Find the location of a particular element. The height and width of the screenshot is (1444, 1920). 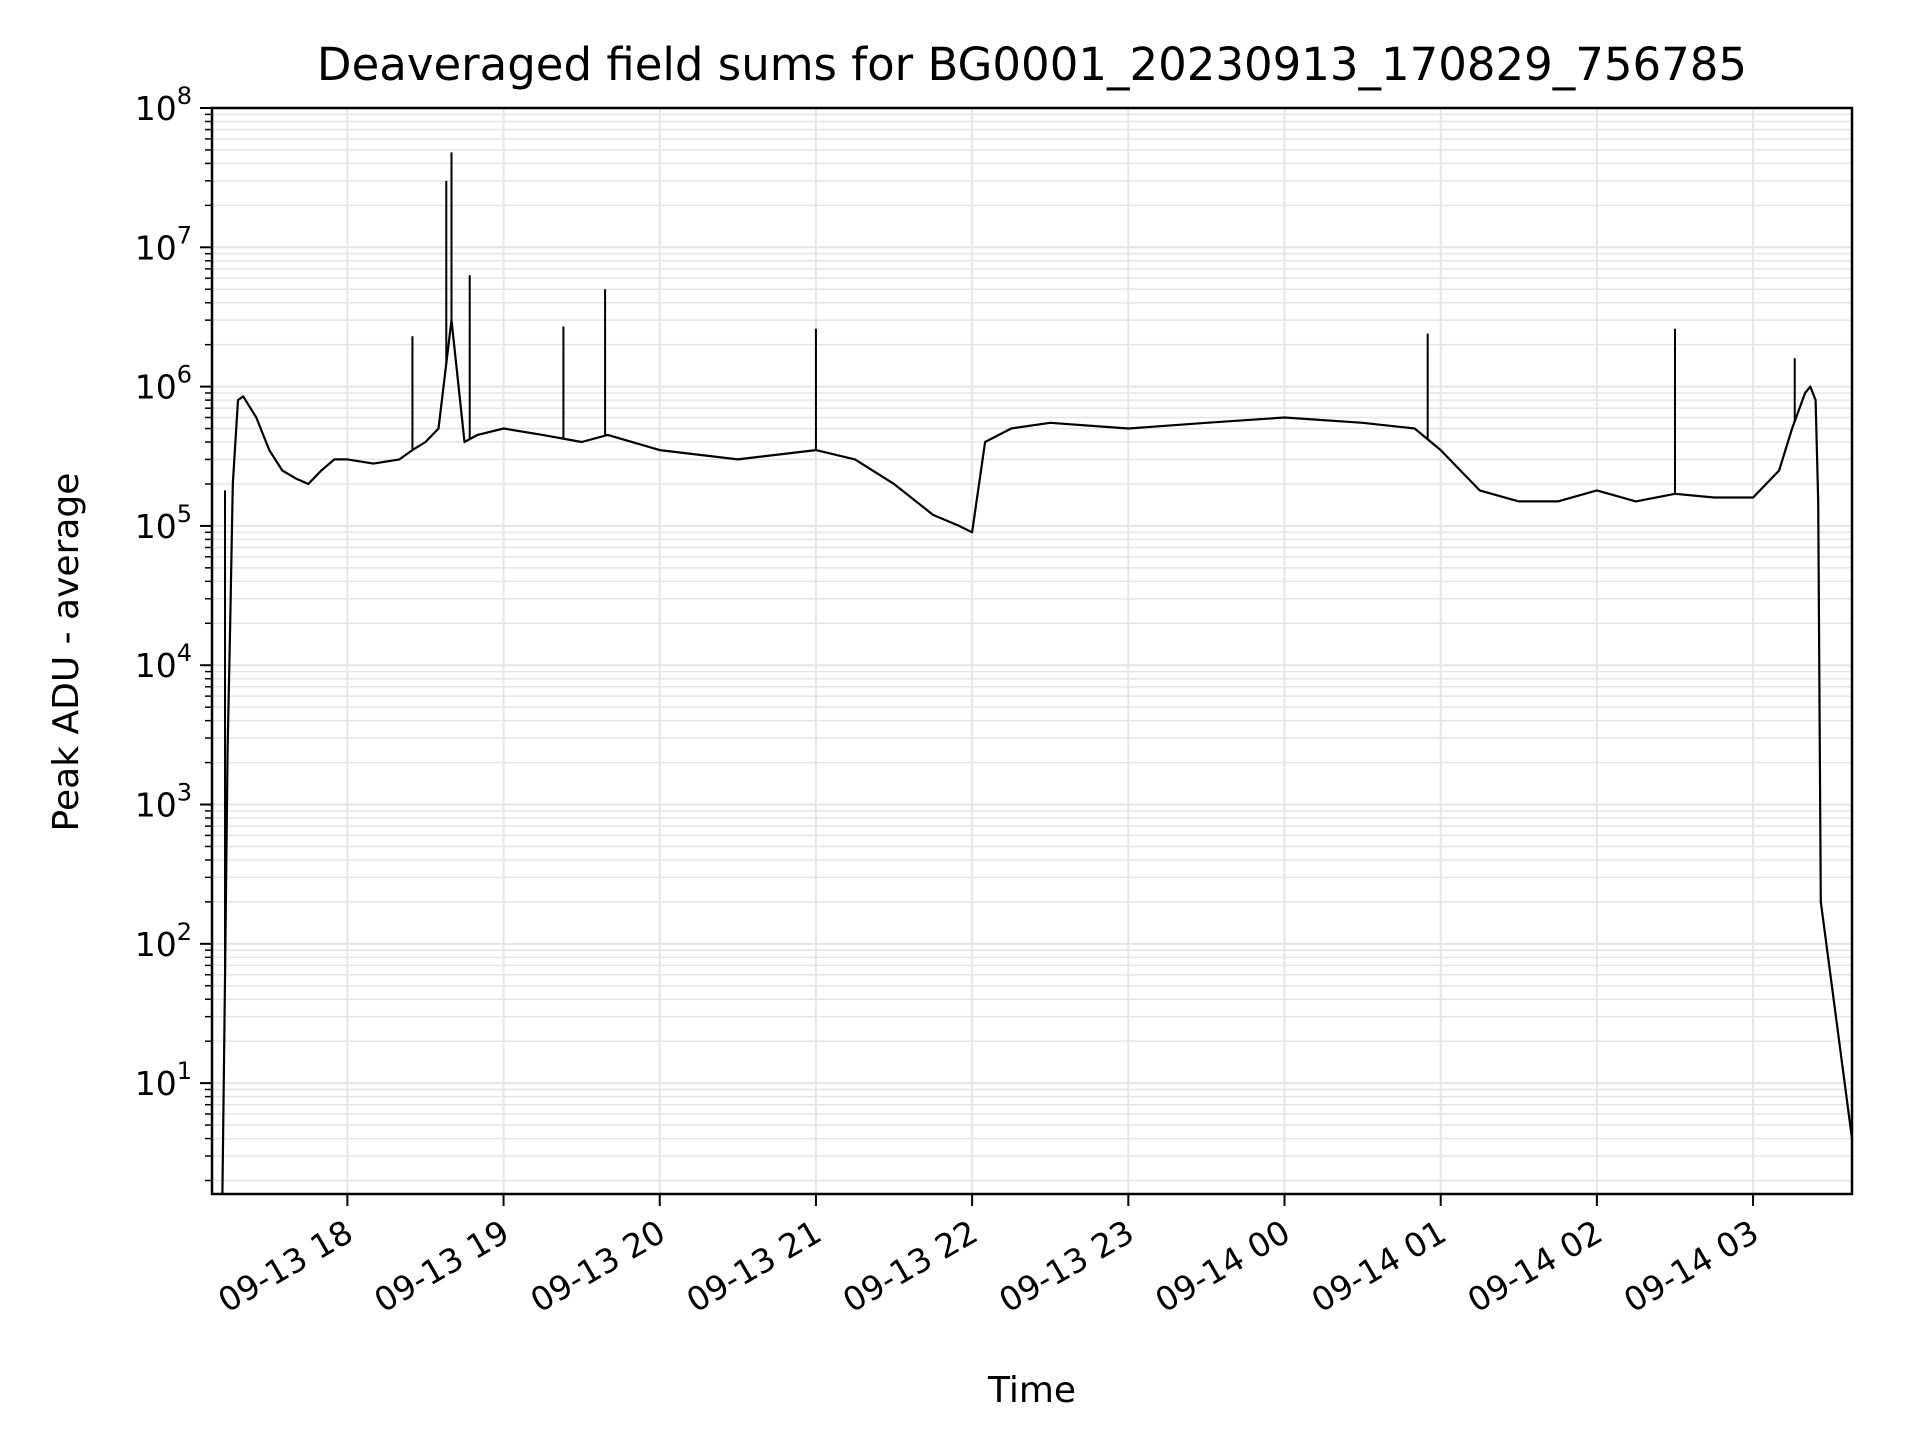

x-axis-label: Time is located at coordinates (1031, 1390).